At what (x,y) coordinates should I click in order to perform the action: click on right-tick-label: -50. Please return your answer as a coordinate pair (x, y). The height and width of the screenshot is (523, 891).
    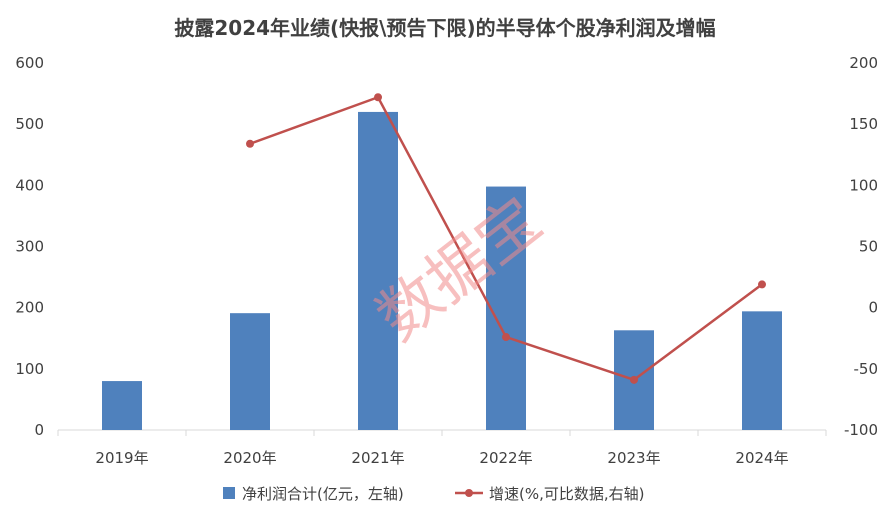
    Looking at the image, I should click on (866, 369).